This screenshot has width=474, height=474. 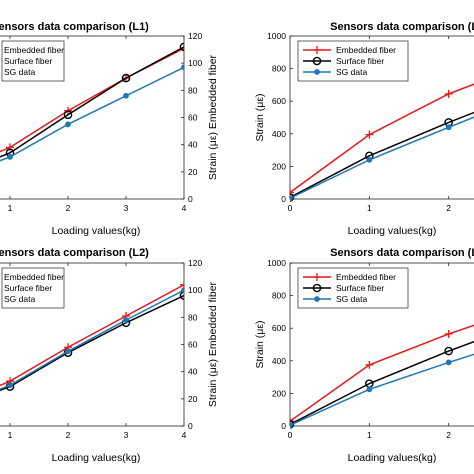 I want to click on y-tick-label: 60, so click(x=193, y=345).